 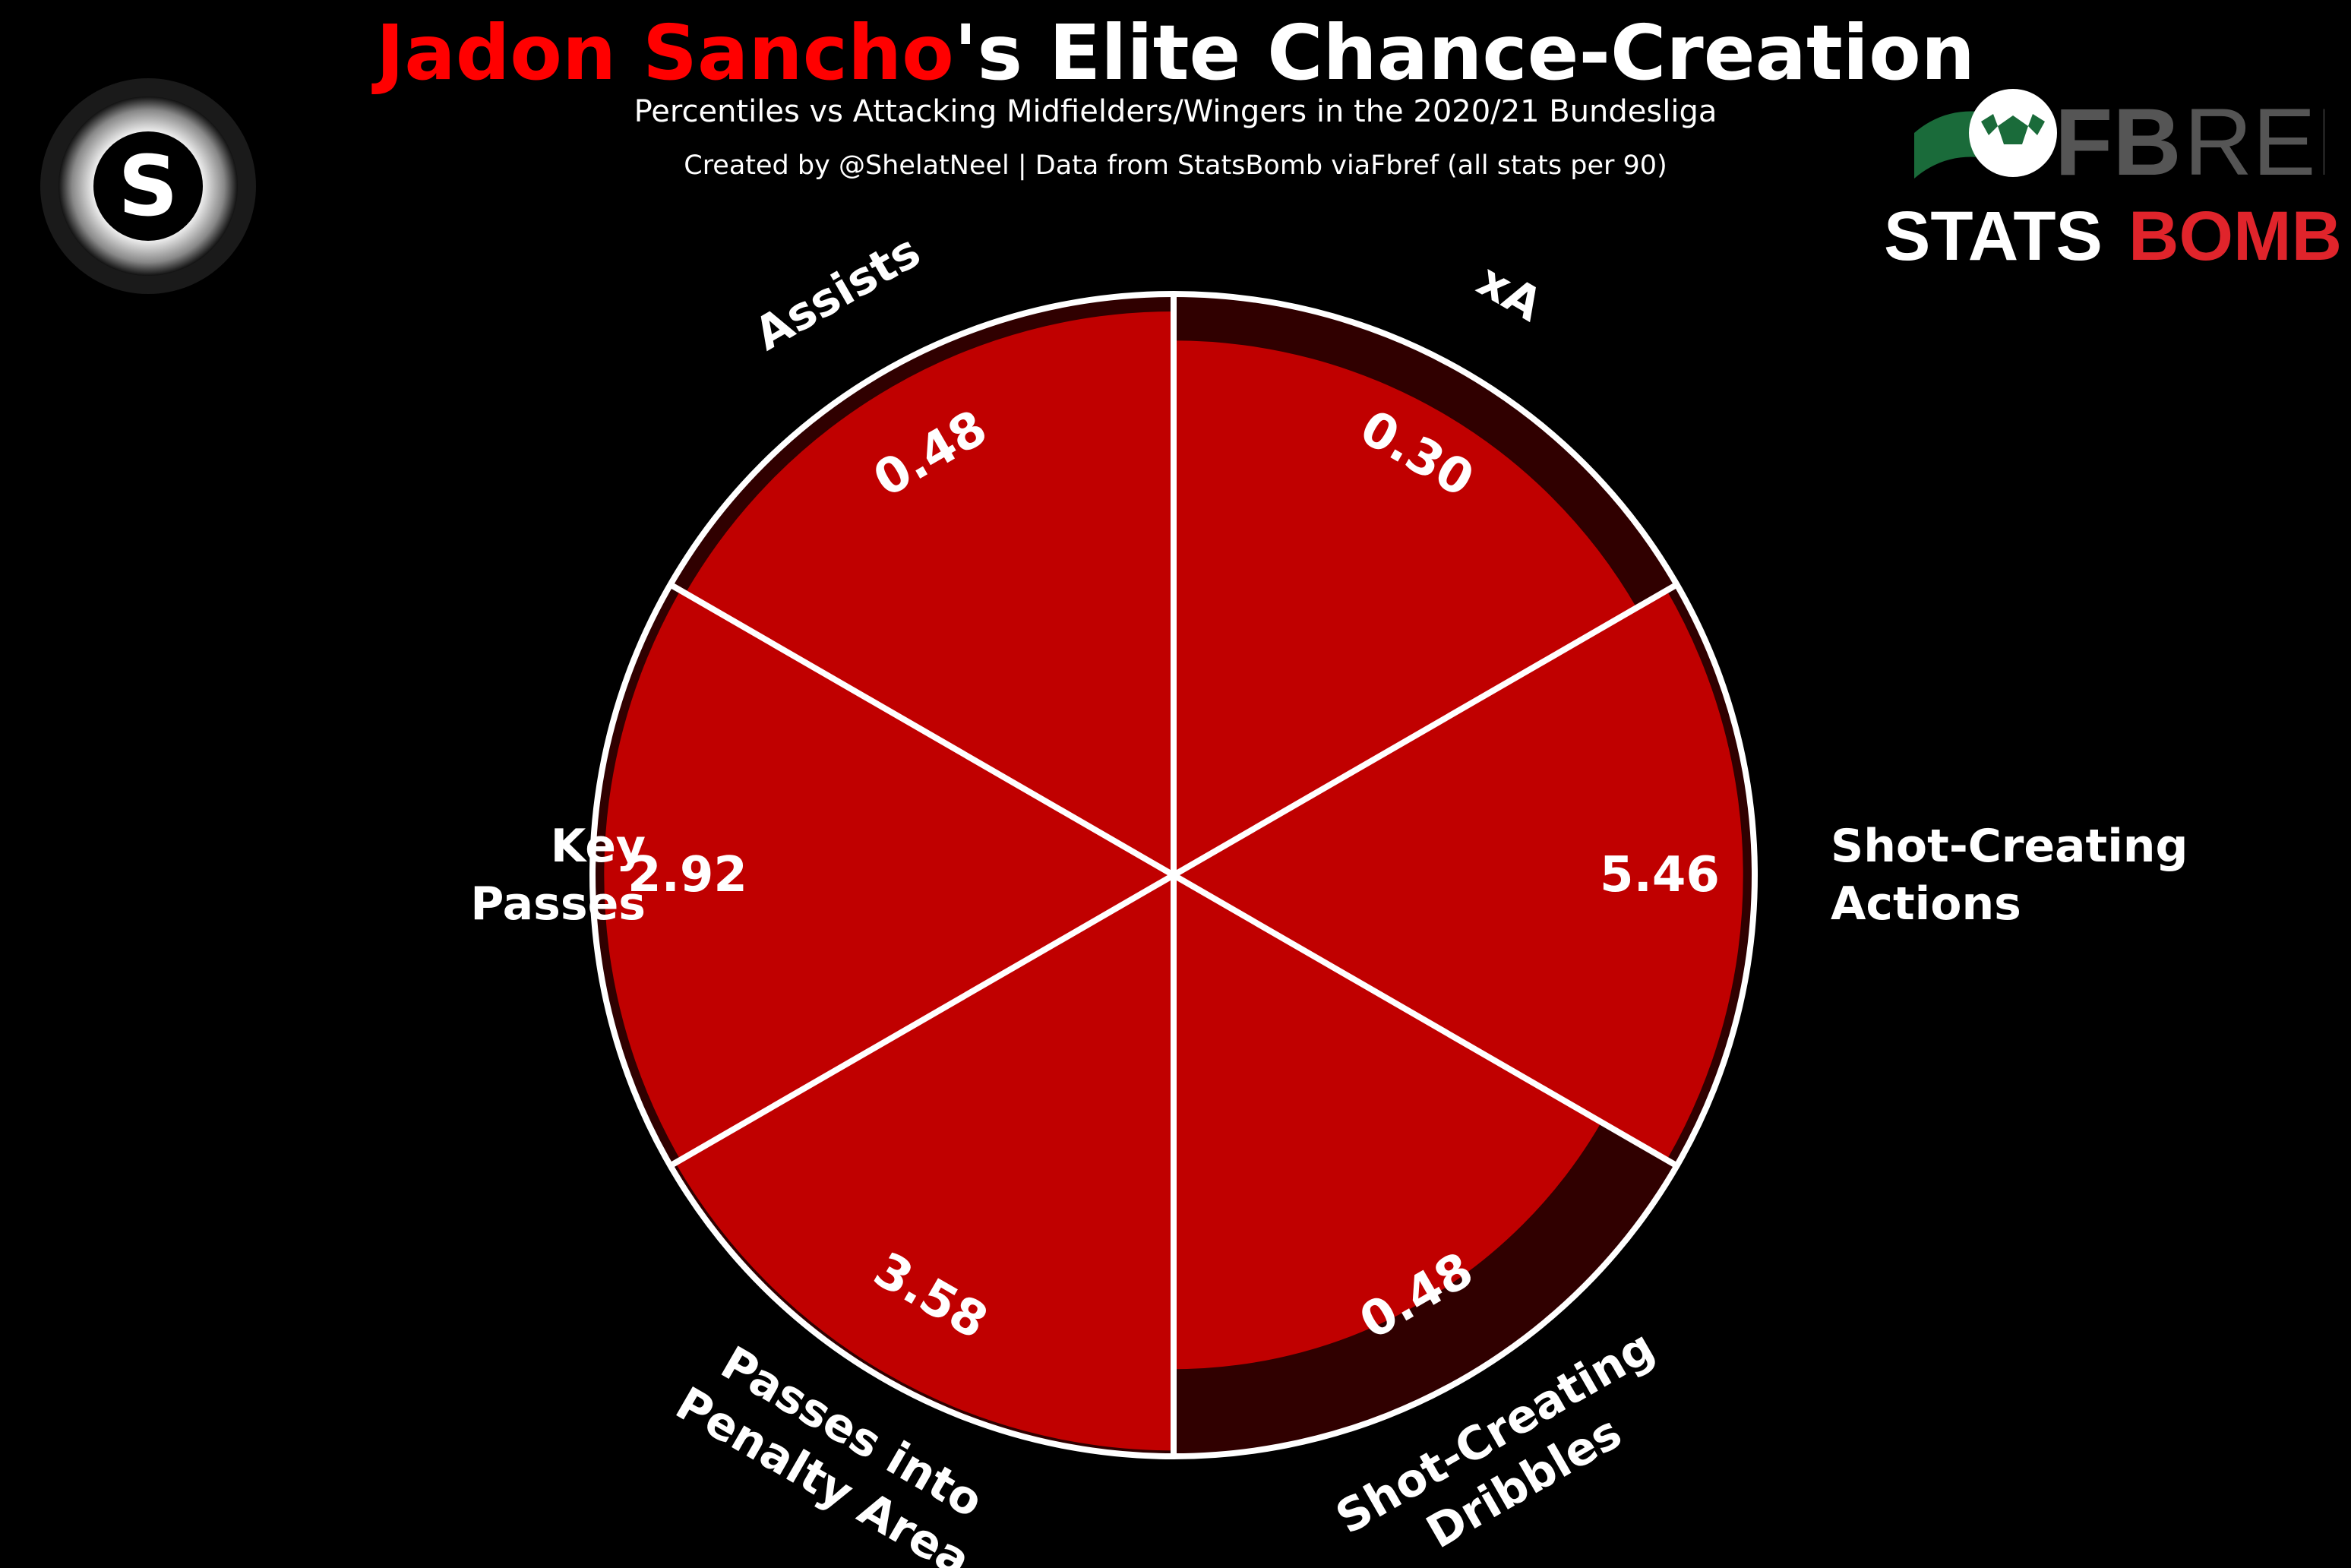 I want to click on fbref-logo: FB REF, so click(x=2119, y=139).